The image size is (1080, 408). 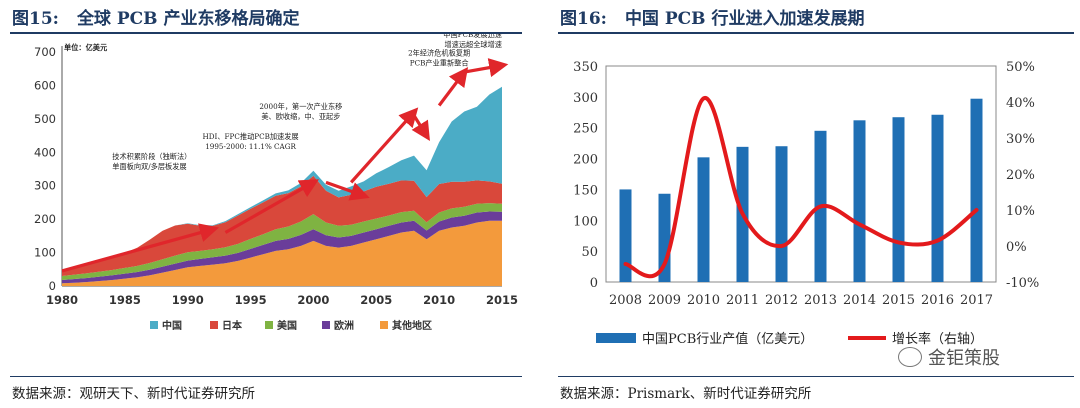 What do you see at coordinates (300, 106) in the screenshot?
I see `annotation-text-2: 2000年，第一次产业东移` at bounding box center [300, 106].